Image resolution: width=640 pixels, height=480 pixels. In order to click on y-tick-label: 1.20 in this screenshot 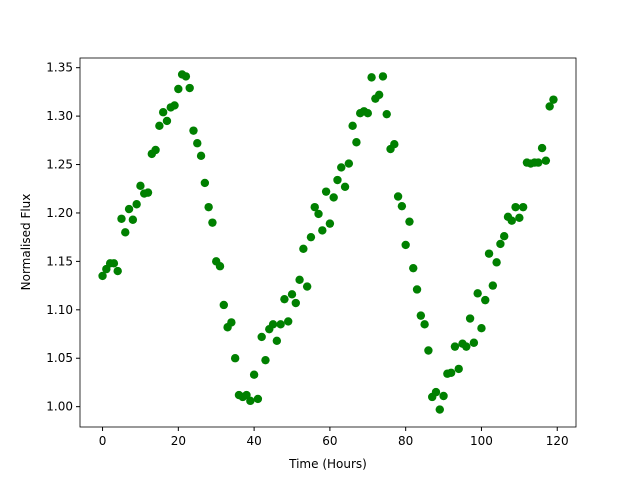, I will do `click(59, 213)`.